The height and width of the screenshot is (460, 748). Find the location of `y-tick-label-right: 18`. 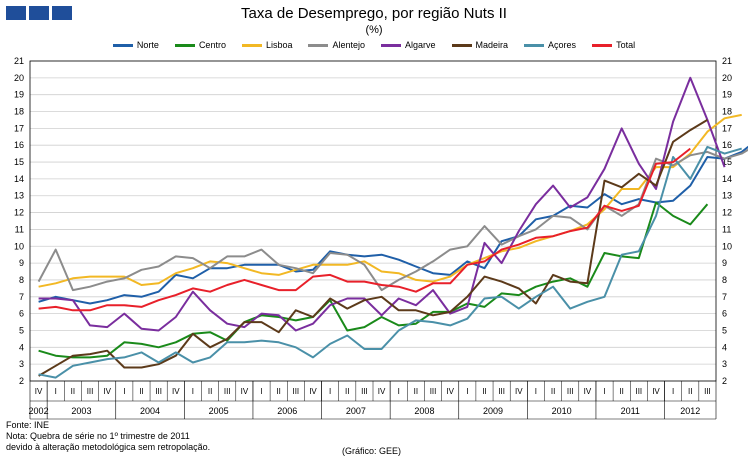

y-tick-label-right: 18 is located at coordinates (727, 112).